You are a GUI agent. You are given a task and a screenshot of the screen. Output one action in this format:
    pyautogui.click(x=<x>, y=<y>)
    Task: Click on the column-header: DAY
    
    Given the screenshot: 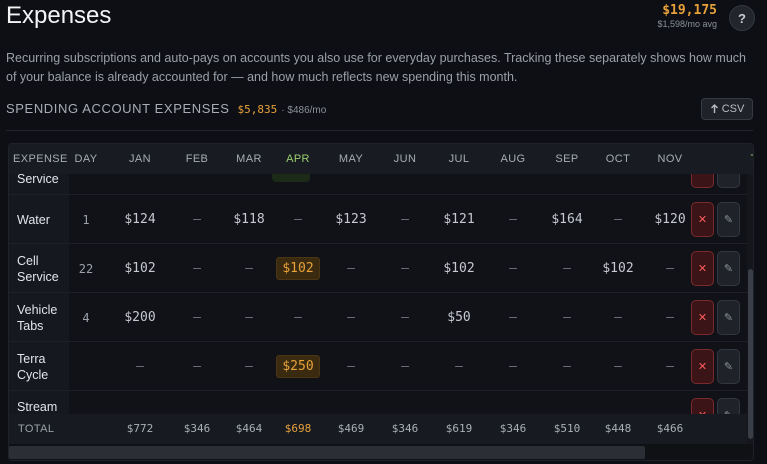 What is the action you would take?
    pyautogui.click(x=86, y=159)
    